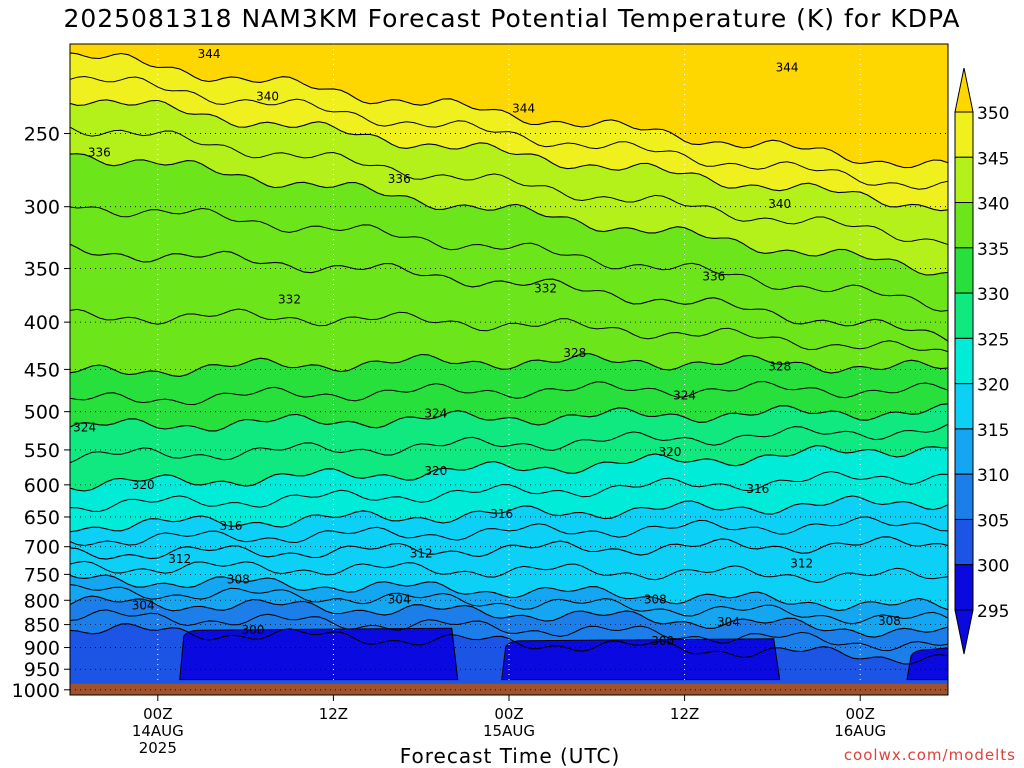 This screenshot has height=768, width=1024. What do you see at coordinates (42, 208) in the screenshot?
I see `y-tick-label: 300` at bounding box center [42, 208].